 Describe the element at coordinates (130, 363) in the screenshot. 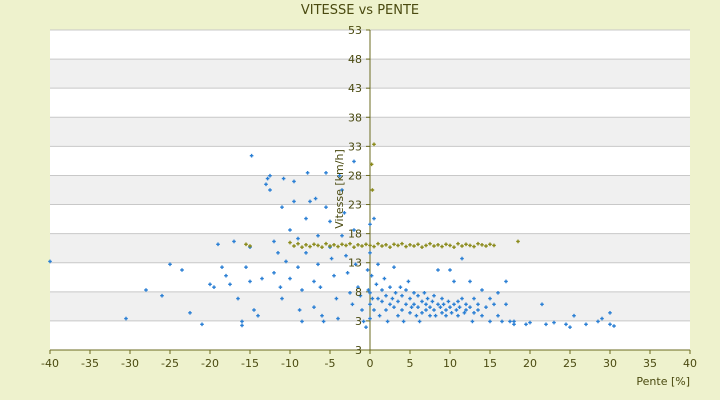

I see `x-tick-label: -30` at that location.